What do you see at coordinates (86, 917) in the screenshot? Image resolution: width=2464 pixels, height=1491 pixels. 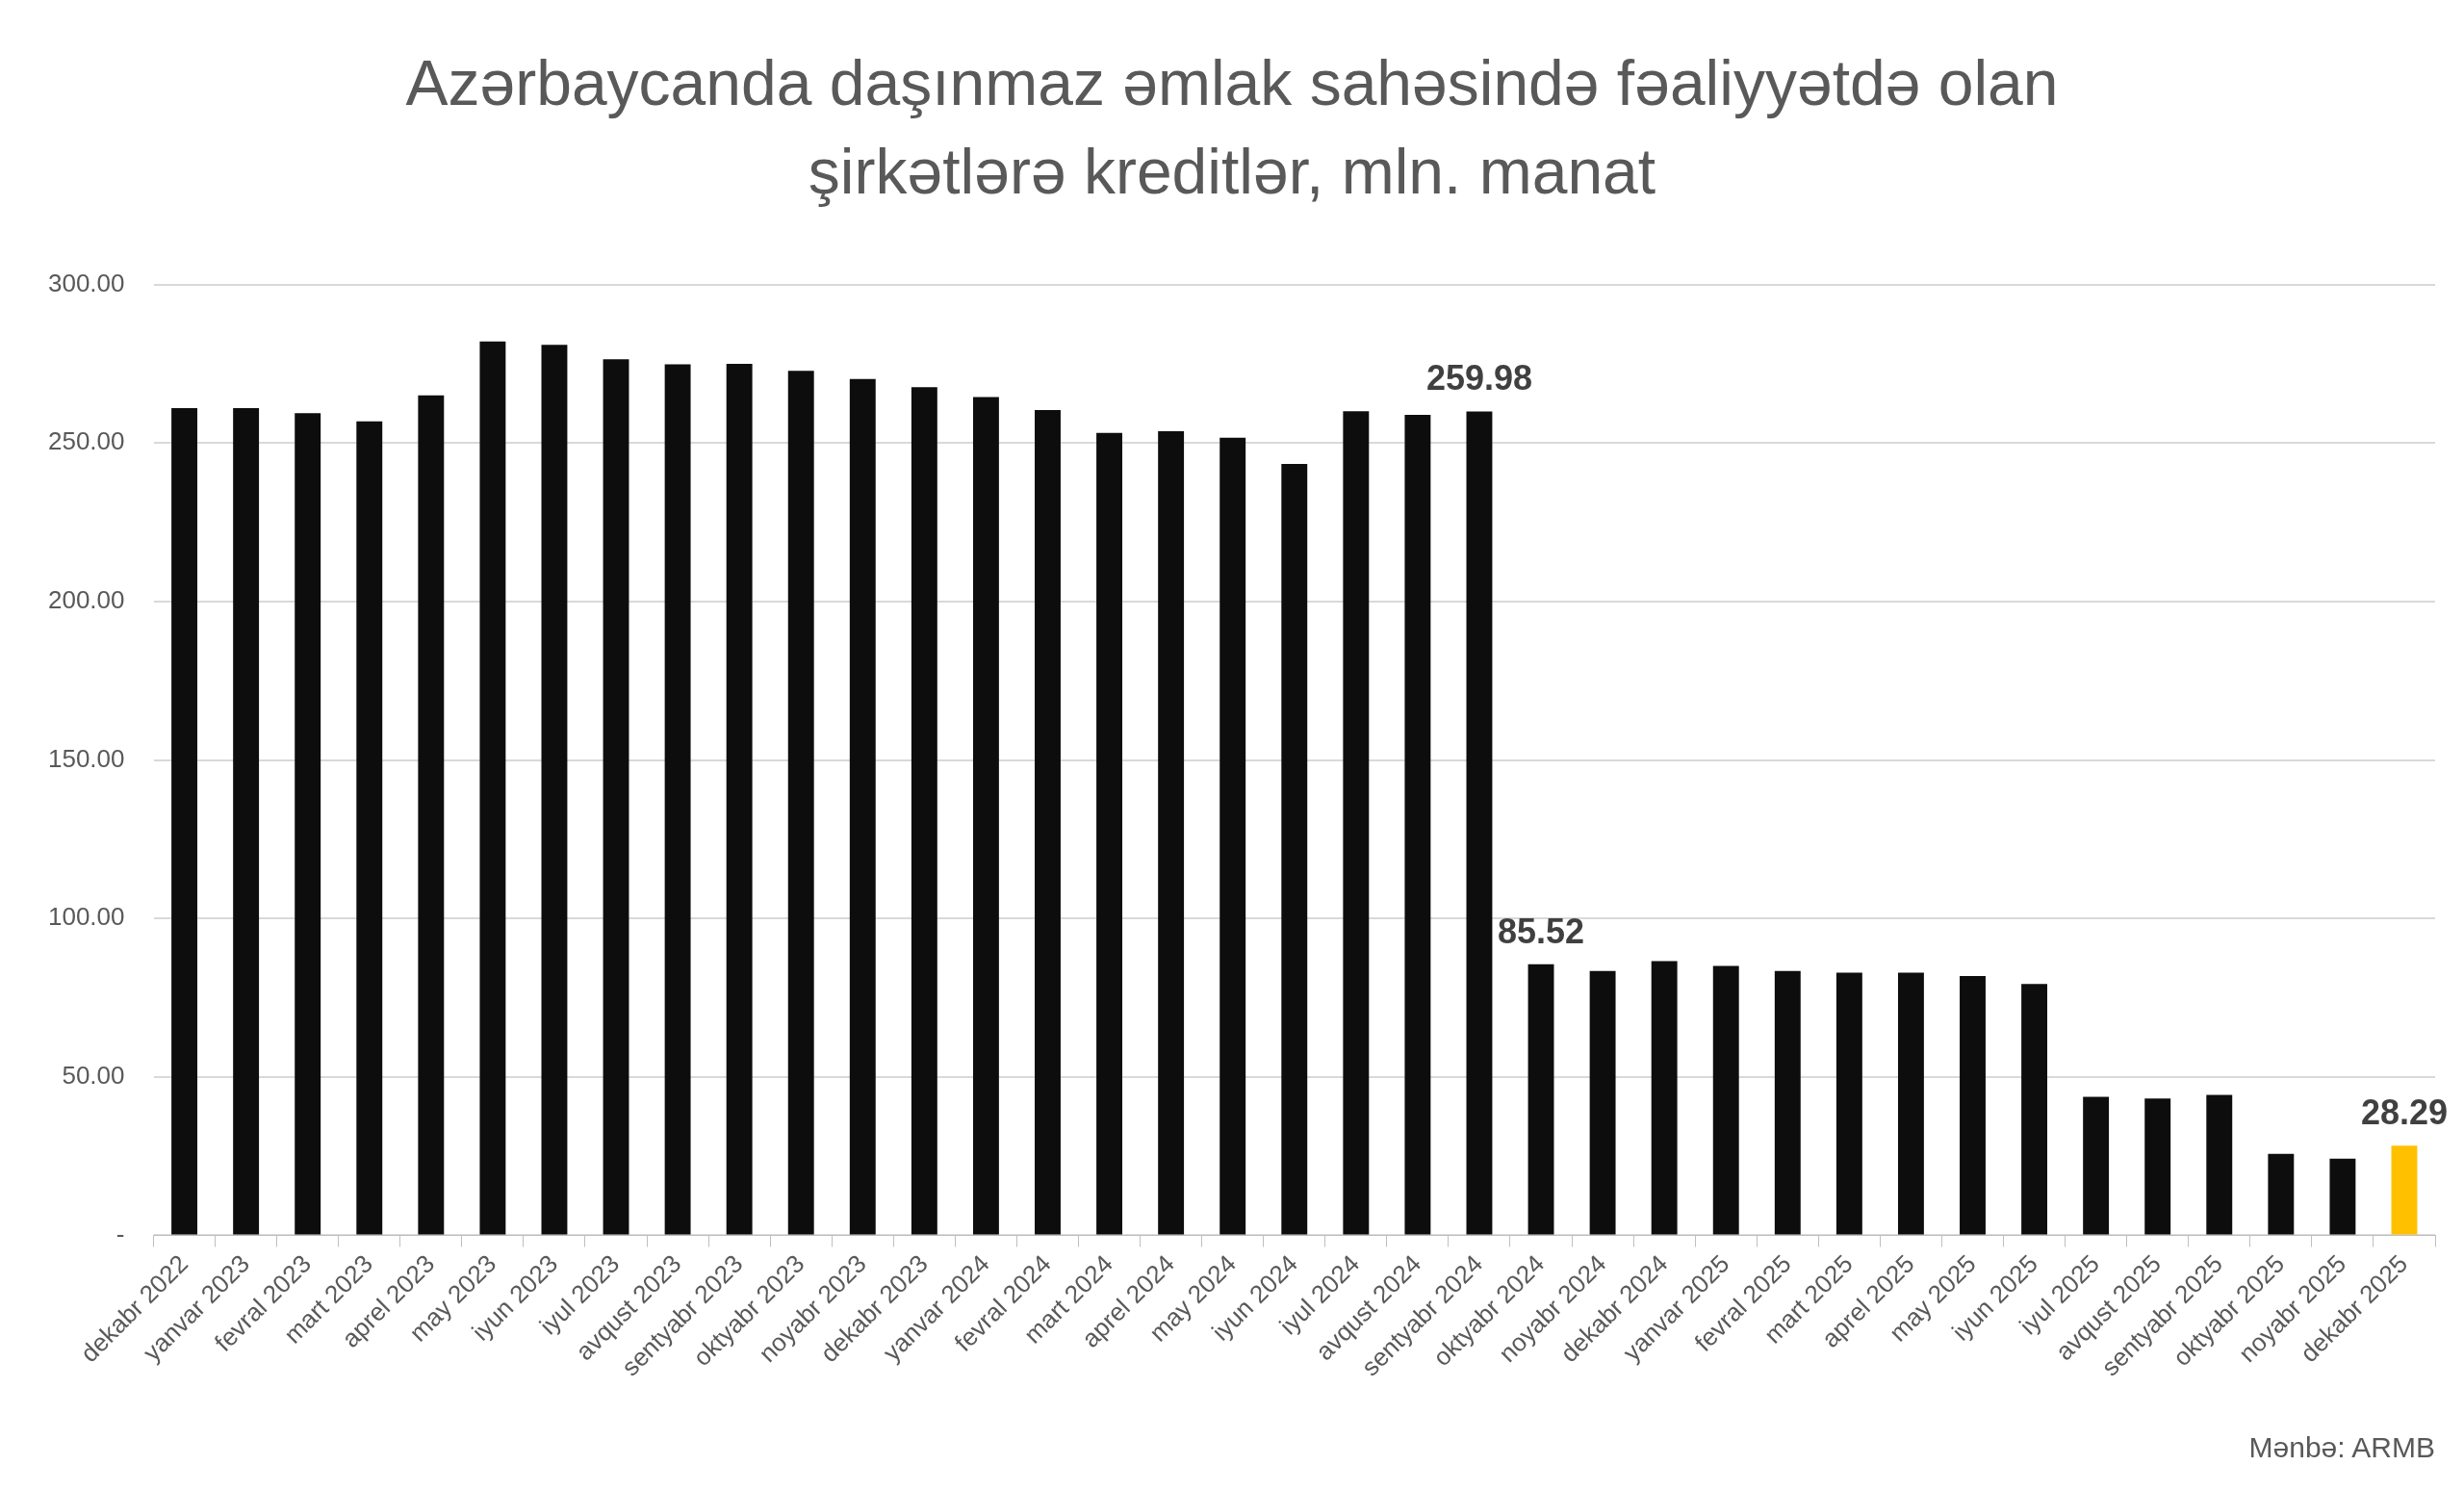 I see `y-tick-label: 100.00` at bounding box center [86, 917].